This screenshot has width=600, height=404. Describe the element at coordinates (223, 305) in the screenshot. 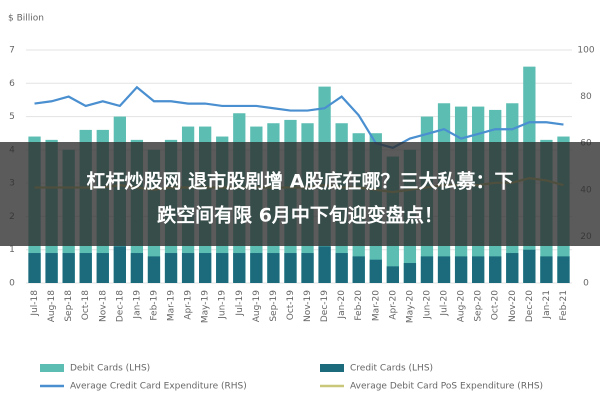

I see `x-tick-label: Jun-19` at that location.